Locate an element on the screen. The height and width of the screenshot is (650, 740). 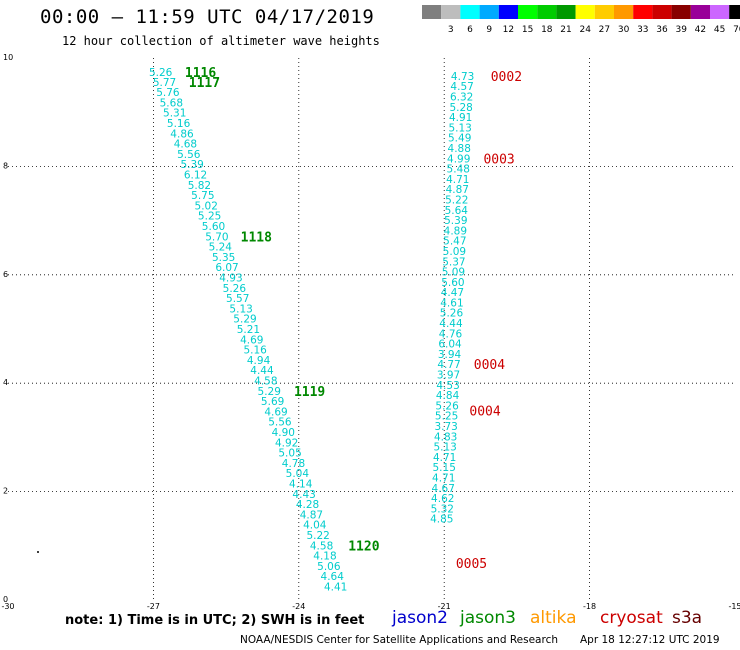
data-point-label: 3.97 is located at coordinates (448, 376).